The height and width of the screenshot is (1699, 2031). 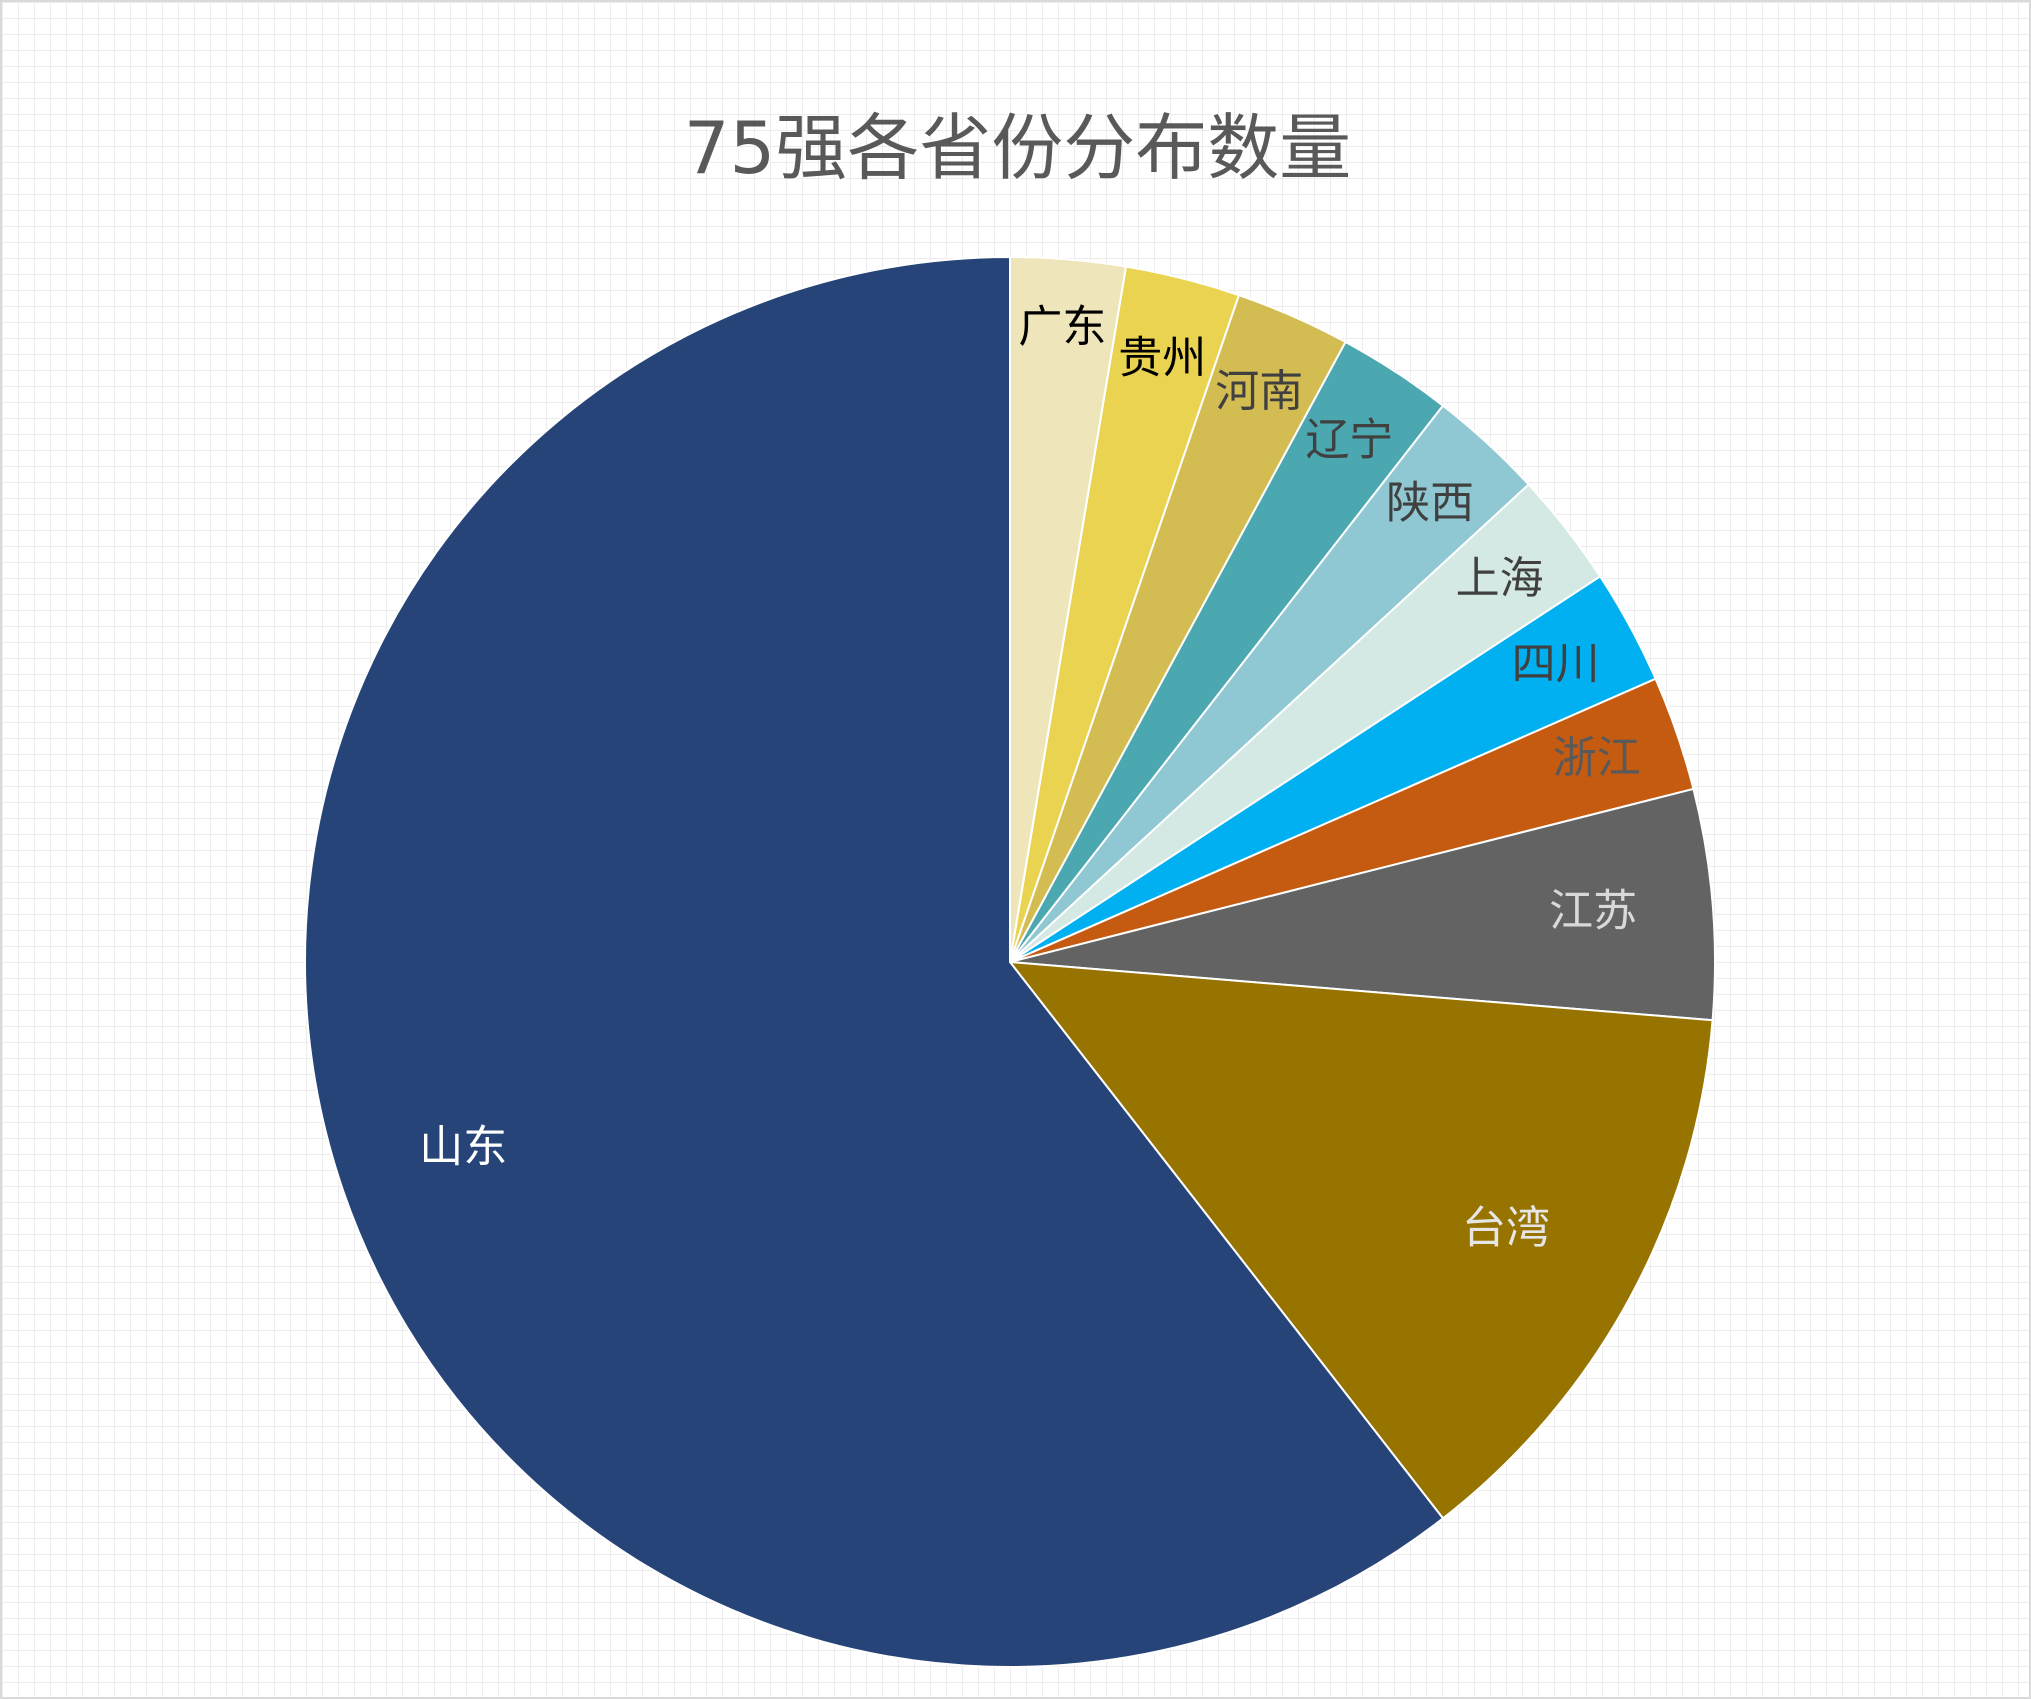 What do you see at coordinates (1593, 911) in the screenshot?
I see `slice-label: 江苏` at bounding box center [1593, 911].